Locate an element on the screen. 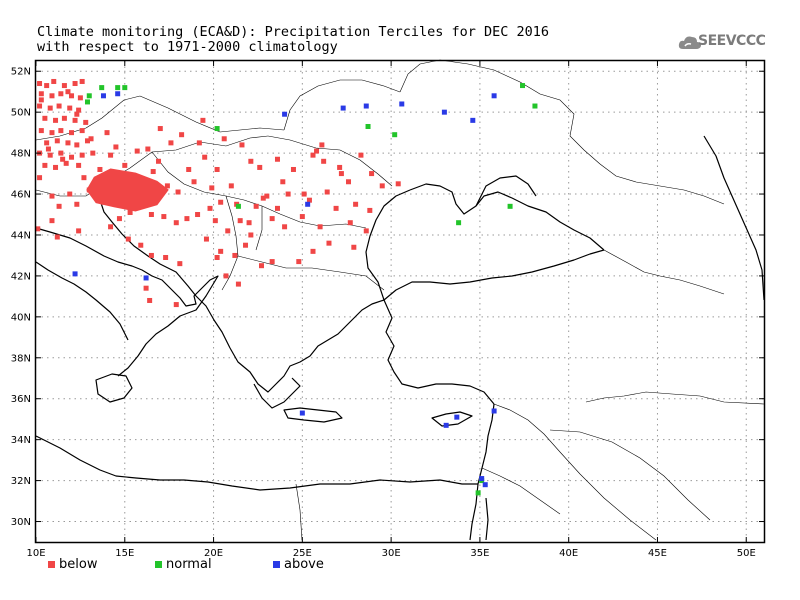 This screenshot has width=800, height=600. coastline-cyprus is located at coordinates (452, 419).